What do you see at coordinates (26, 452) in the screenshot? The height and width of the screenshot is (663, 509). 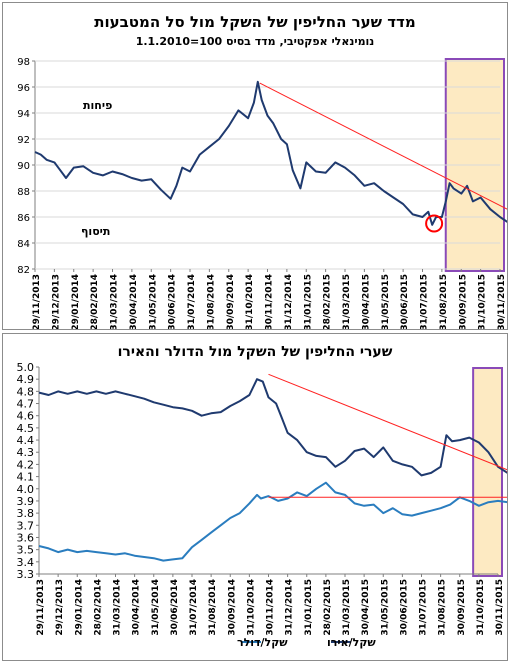 I see `y-tick-label: 4.3` at bounding box center [26, 452].